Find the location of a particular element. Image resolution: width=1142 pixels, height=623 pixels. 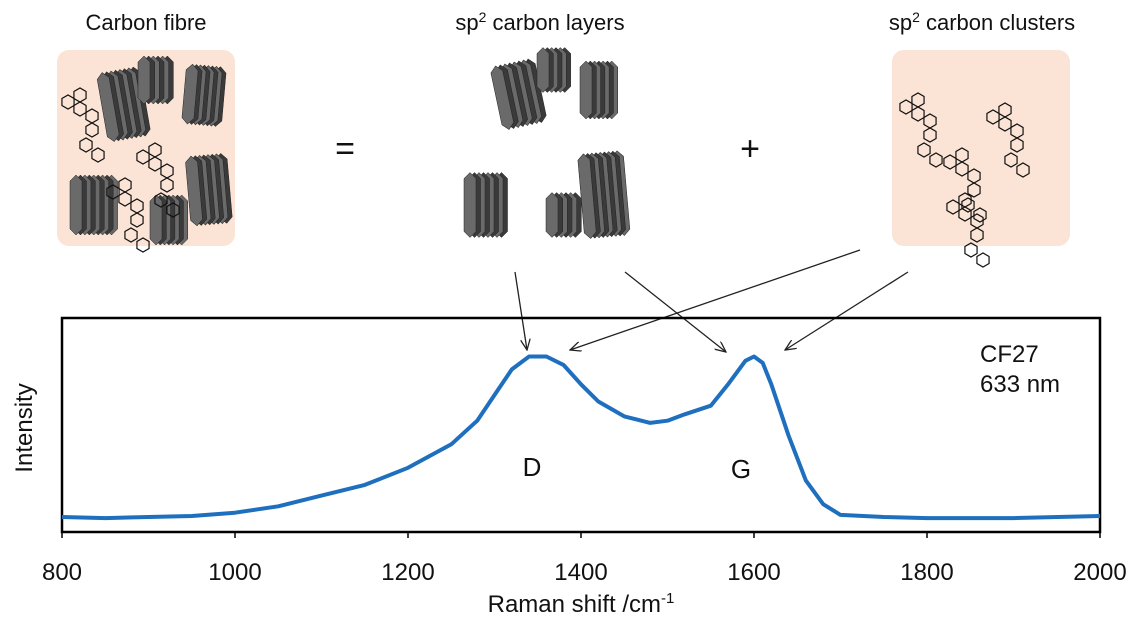

label-clusters: sp2 carbon clusters is located at coordinates (982, 22).